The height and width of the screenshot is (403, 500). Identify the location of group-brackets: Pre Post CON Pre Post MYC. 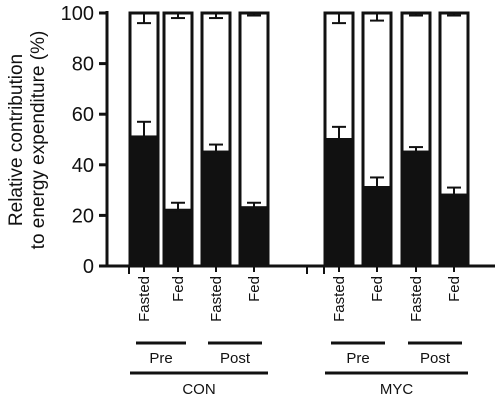
(299, 369).